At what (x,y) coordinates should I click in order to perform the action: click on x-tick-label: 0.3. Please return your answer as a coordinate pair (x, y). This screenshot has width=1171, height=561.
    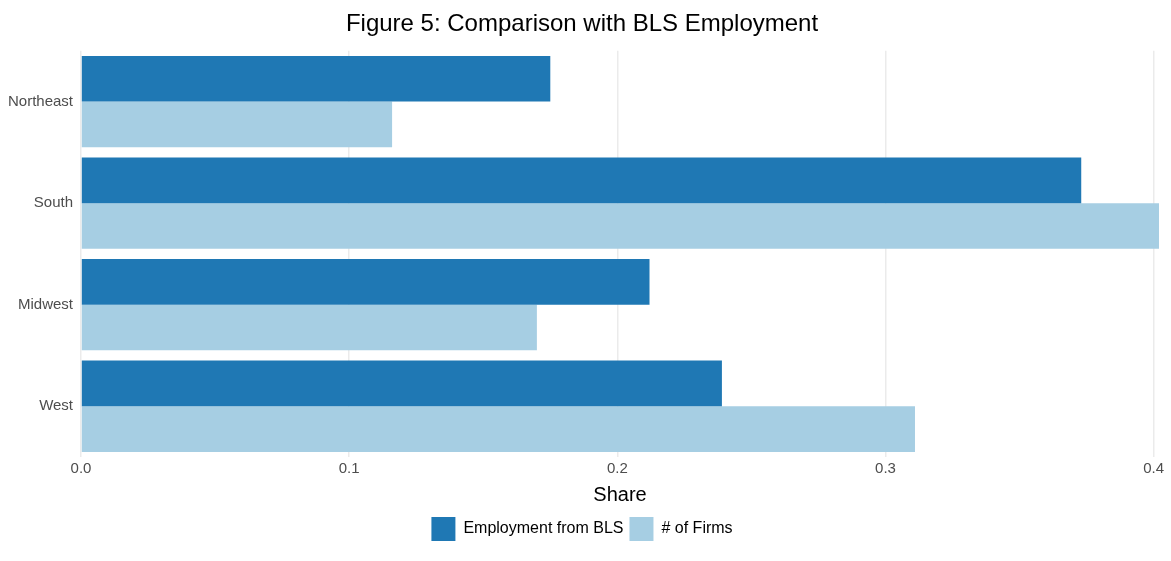
    Looking at the image, I should click on (885, 468).